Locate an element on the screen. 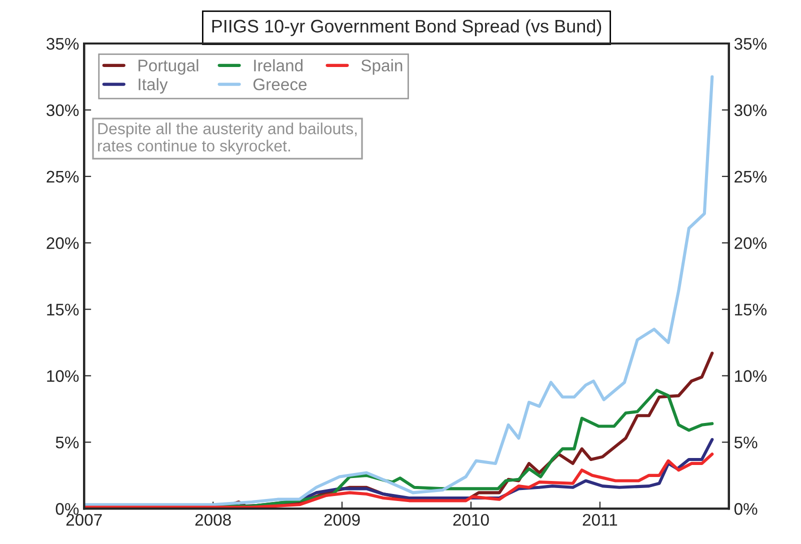 The width and height of the screenshot is (801, 544). y-tick-label: 35% is located at coordinates (62, 44).